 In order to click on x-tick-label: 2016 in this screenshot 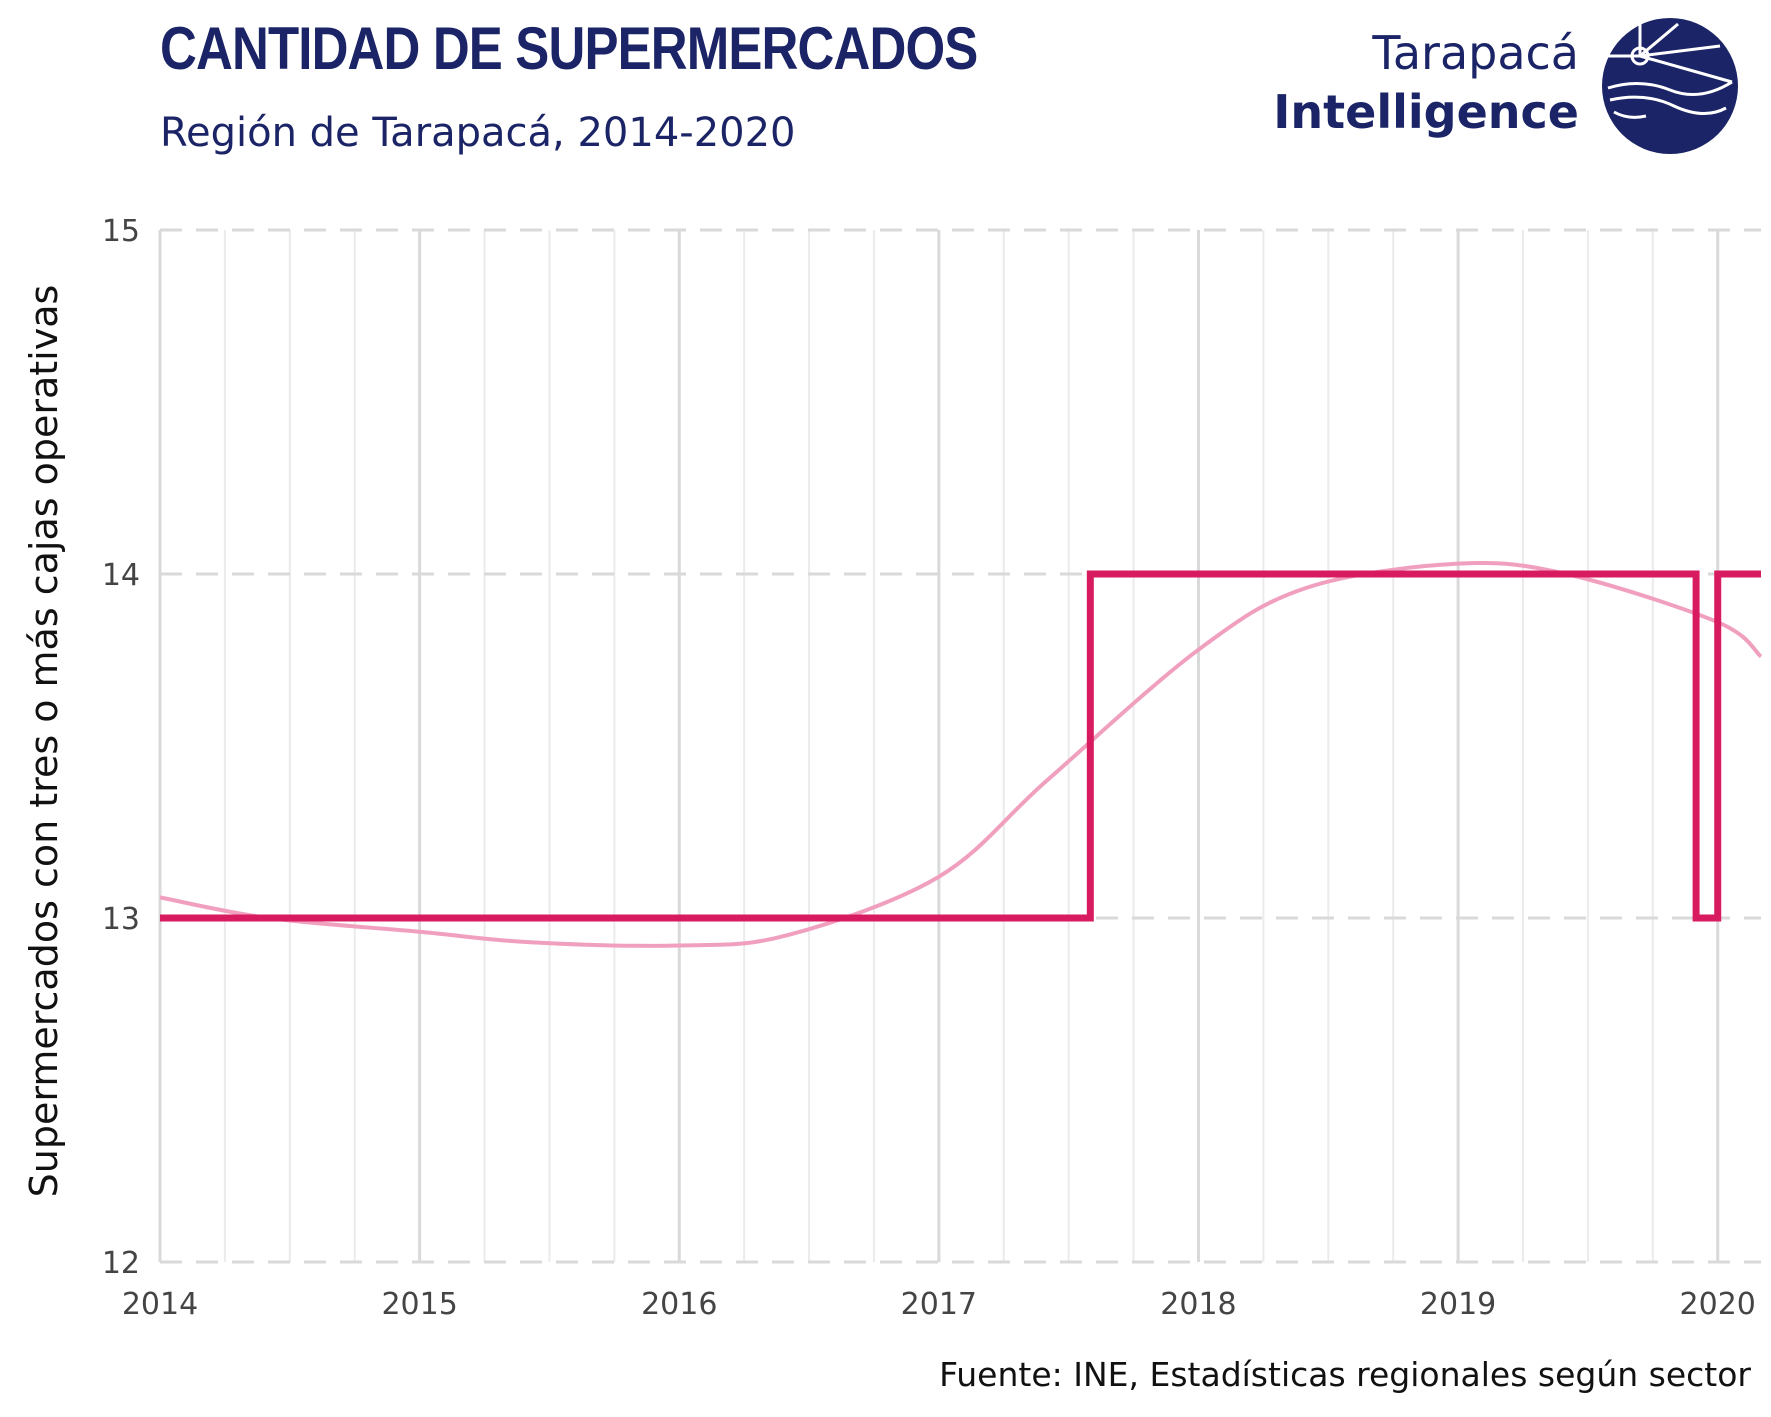, I will do `click(679, 1304)`.